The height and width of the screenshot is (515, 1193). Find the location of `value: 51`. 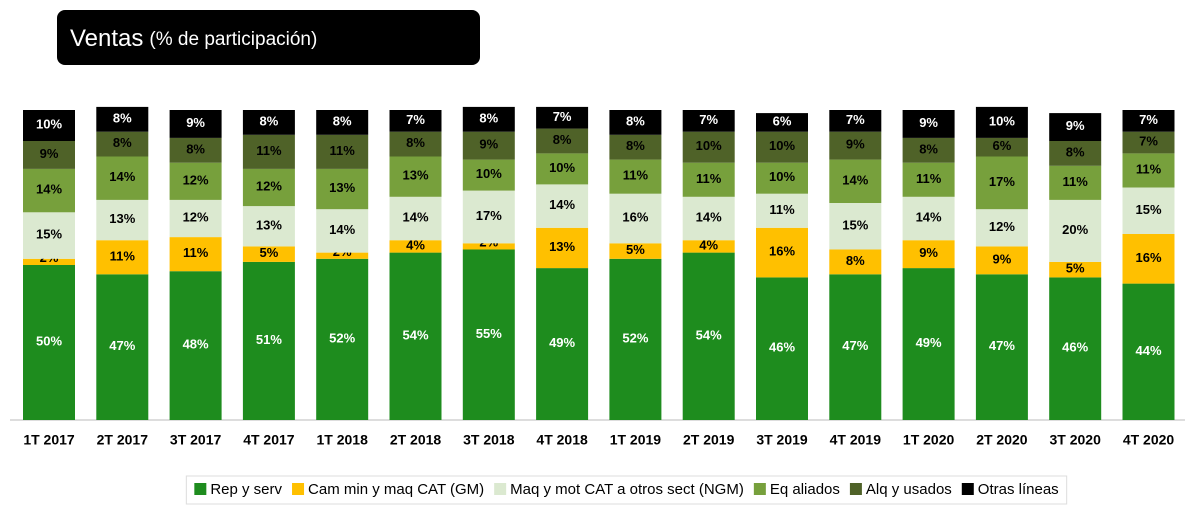

value: 51 is located at coordinates (263, 339).